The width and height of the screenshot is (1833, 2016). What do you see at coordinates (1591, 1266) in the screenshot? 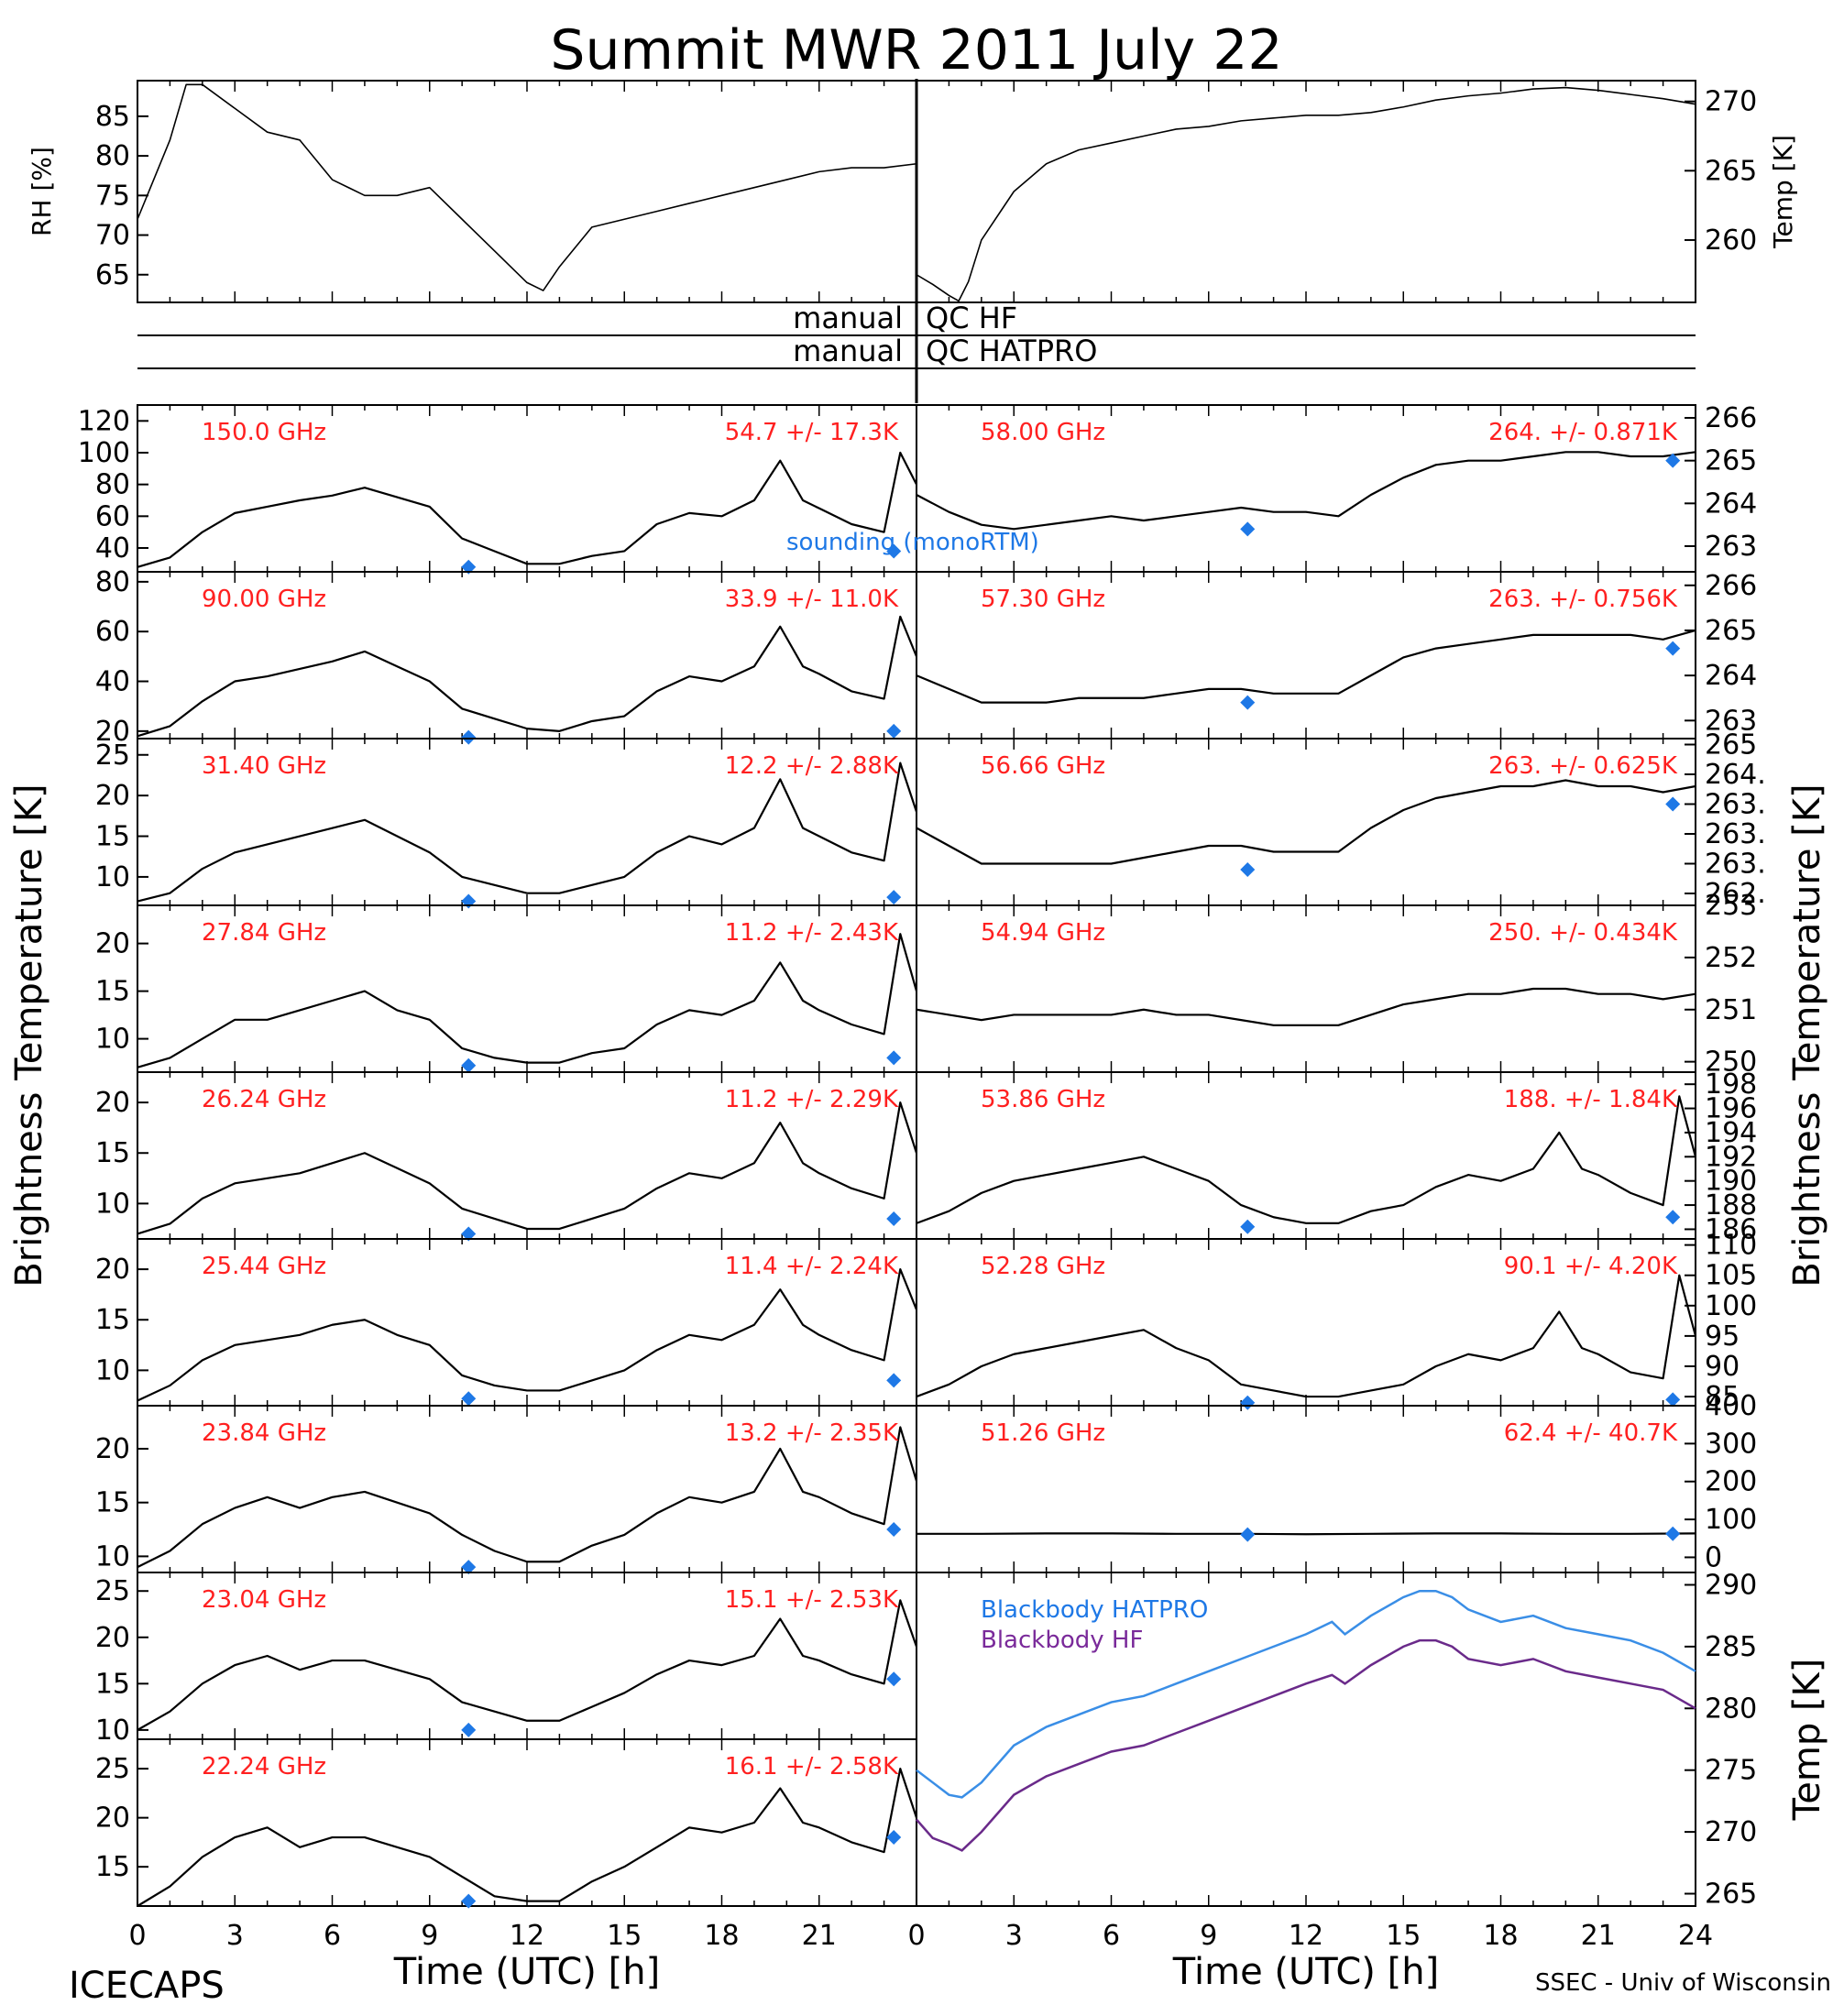
I see `stat-label: 90.1 +/- 4.20K` at bounding box center [1591, 1266].